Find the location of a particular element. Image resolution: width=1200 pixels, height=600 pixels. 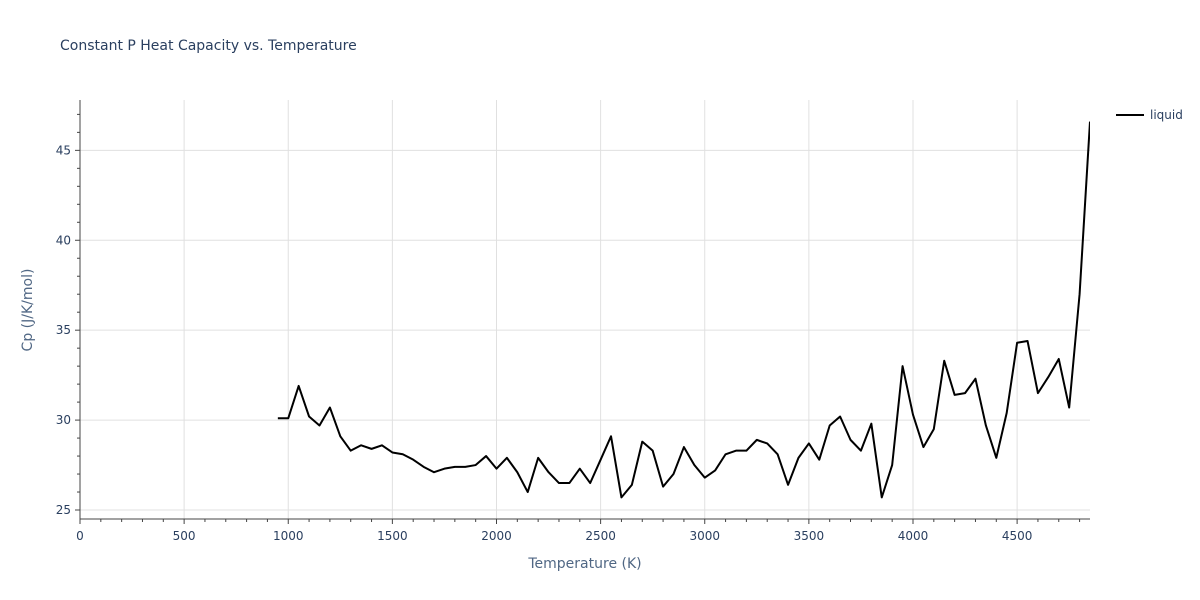

x-axis-label: Temperature (K) is located at coordinates (584, 564).